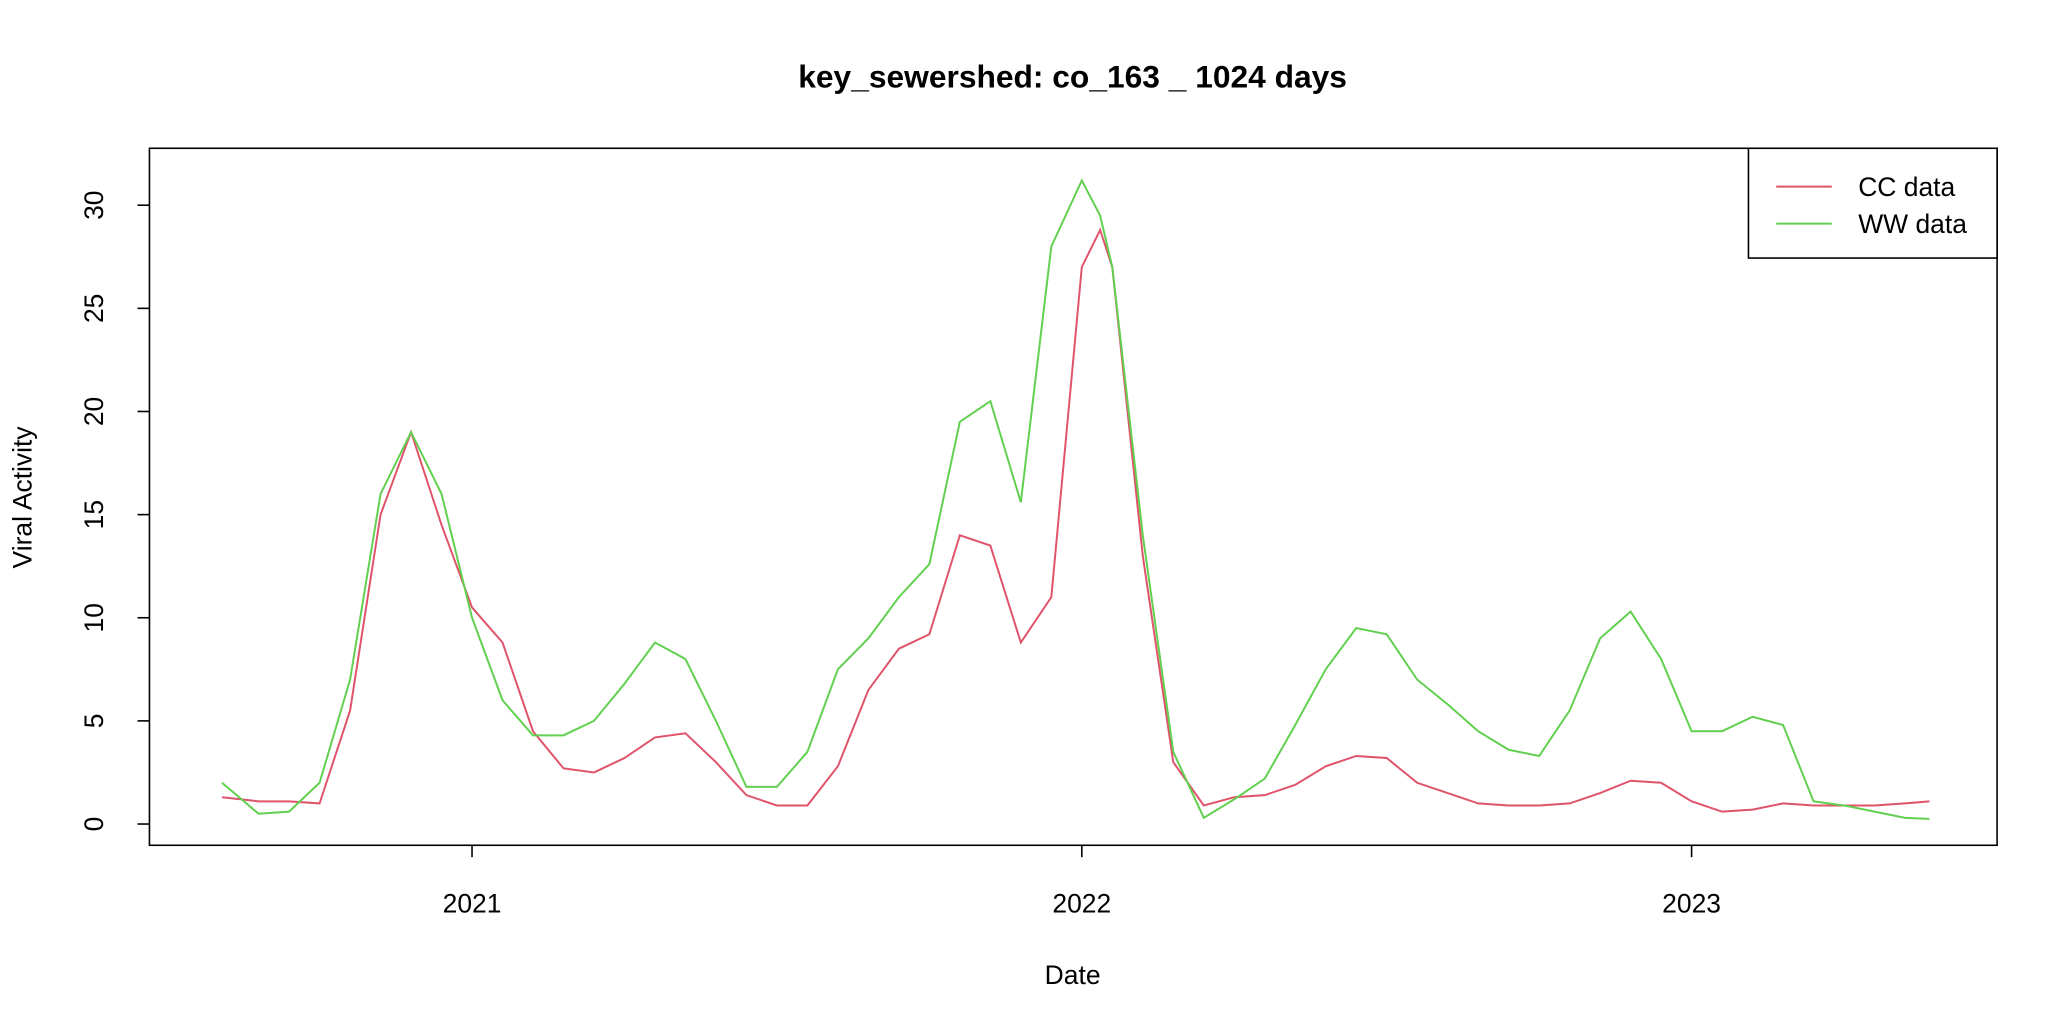 The height and width of the screenshot is (1020, 2050). I want to click on x-axis-label: Date, so click(1073, 975).